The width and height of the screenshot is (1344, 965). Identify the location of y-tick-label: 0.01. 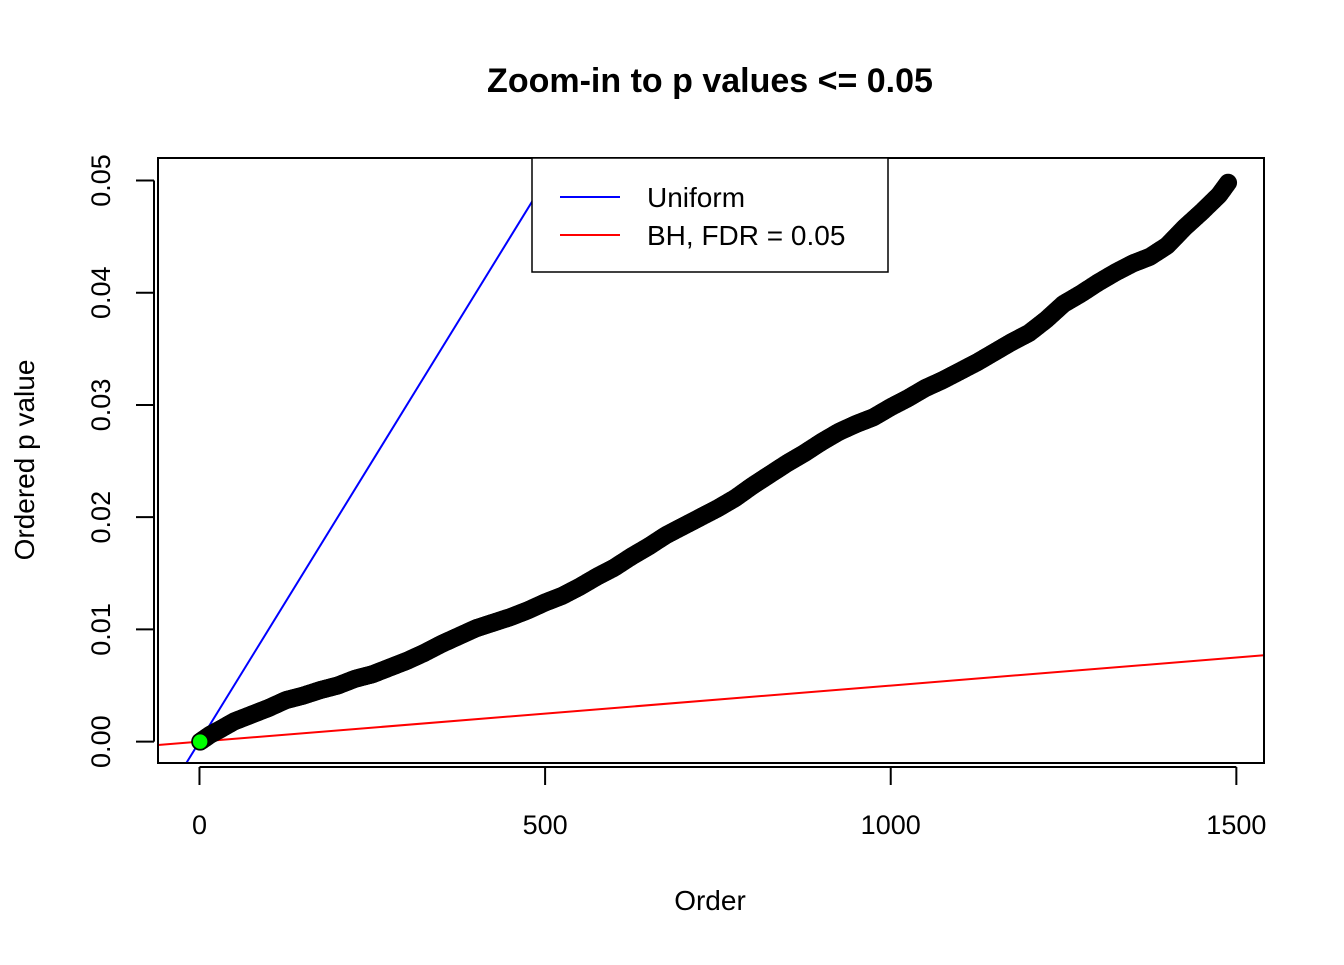
(101, 629).